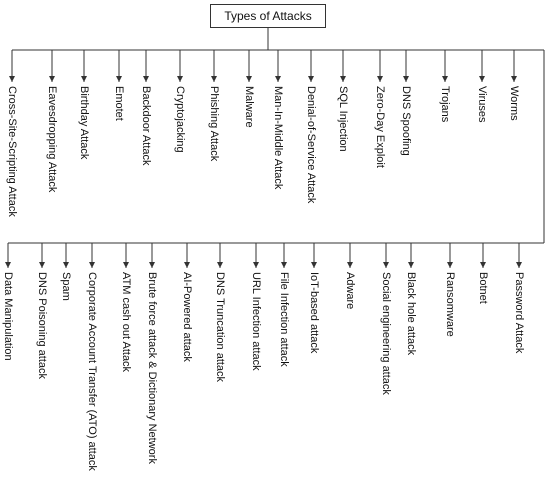  I want to click on row2-leaf-label: ATM cash out Attack, so click(126, 322).